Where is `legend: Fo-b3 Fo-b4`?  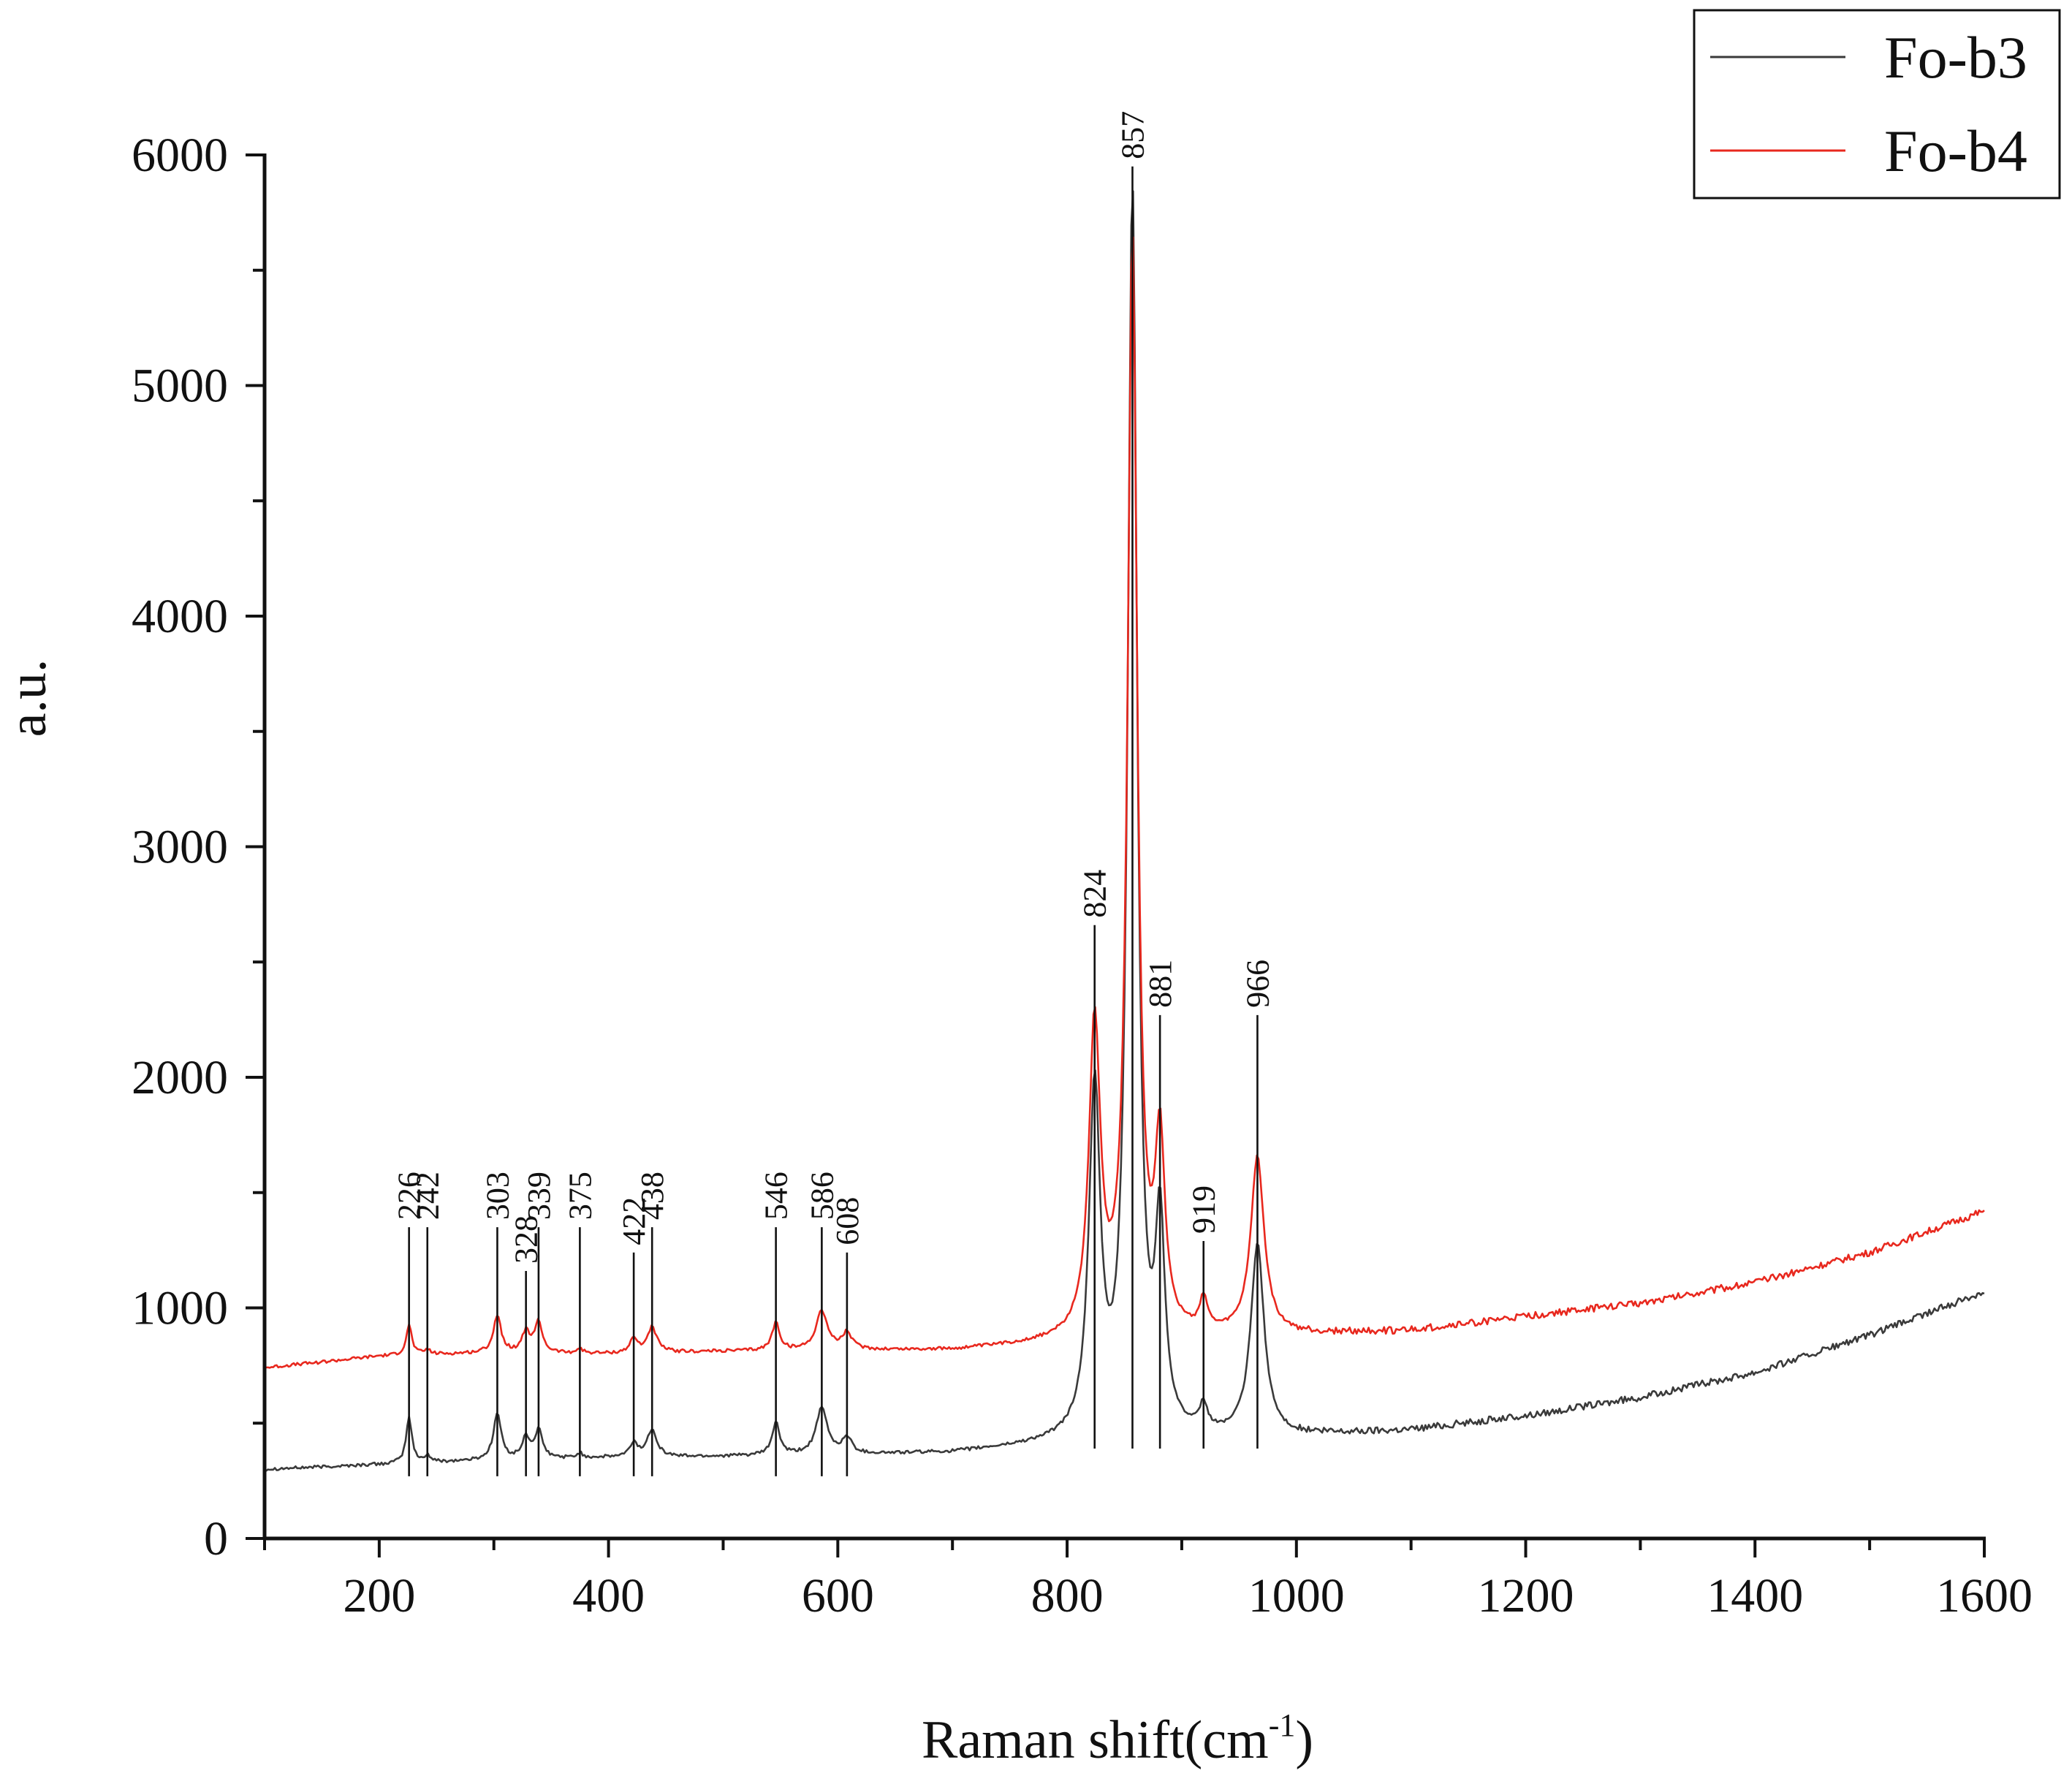 legend: Fo-b3 Fo-b4 is located at coordinates (1877, 104).